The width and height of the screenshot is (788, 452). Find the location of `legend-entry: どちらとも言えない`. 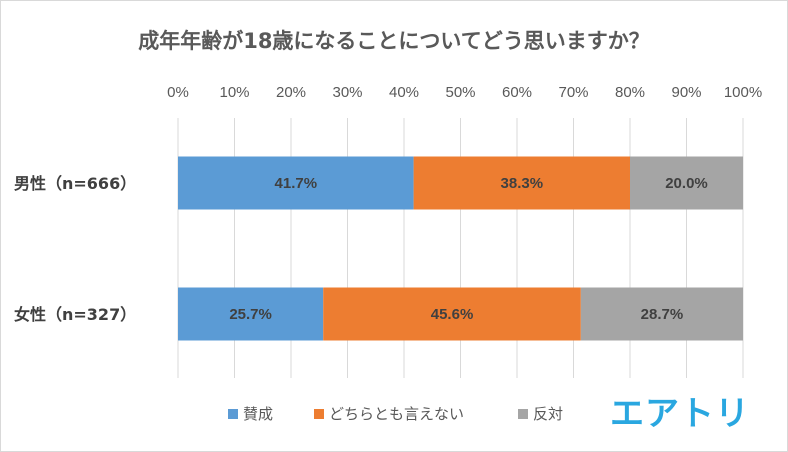

legend-entry: どちらとも言えない is located at coordinates (396, 414).